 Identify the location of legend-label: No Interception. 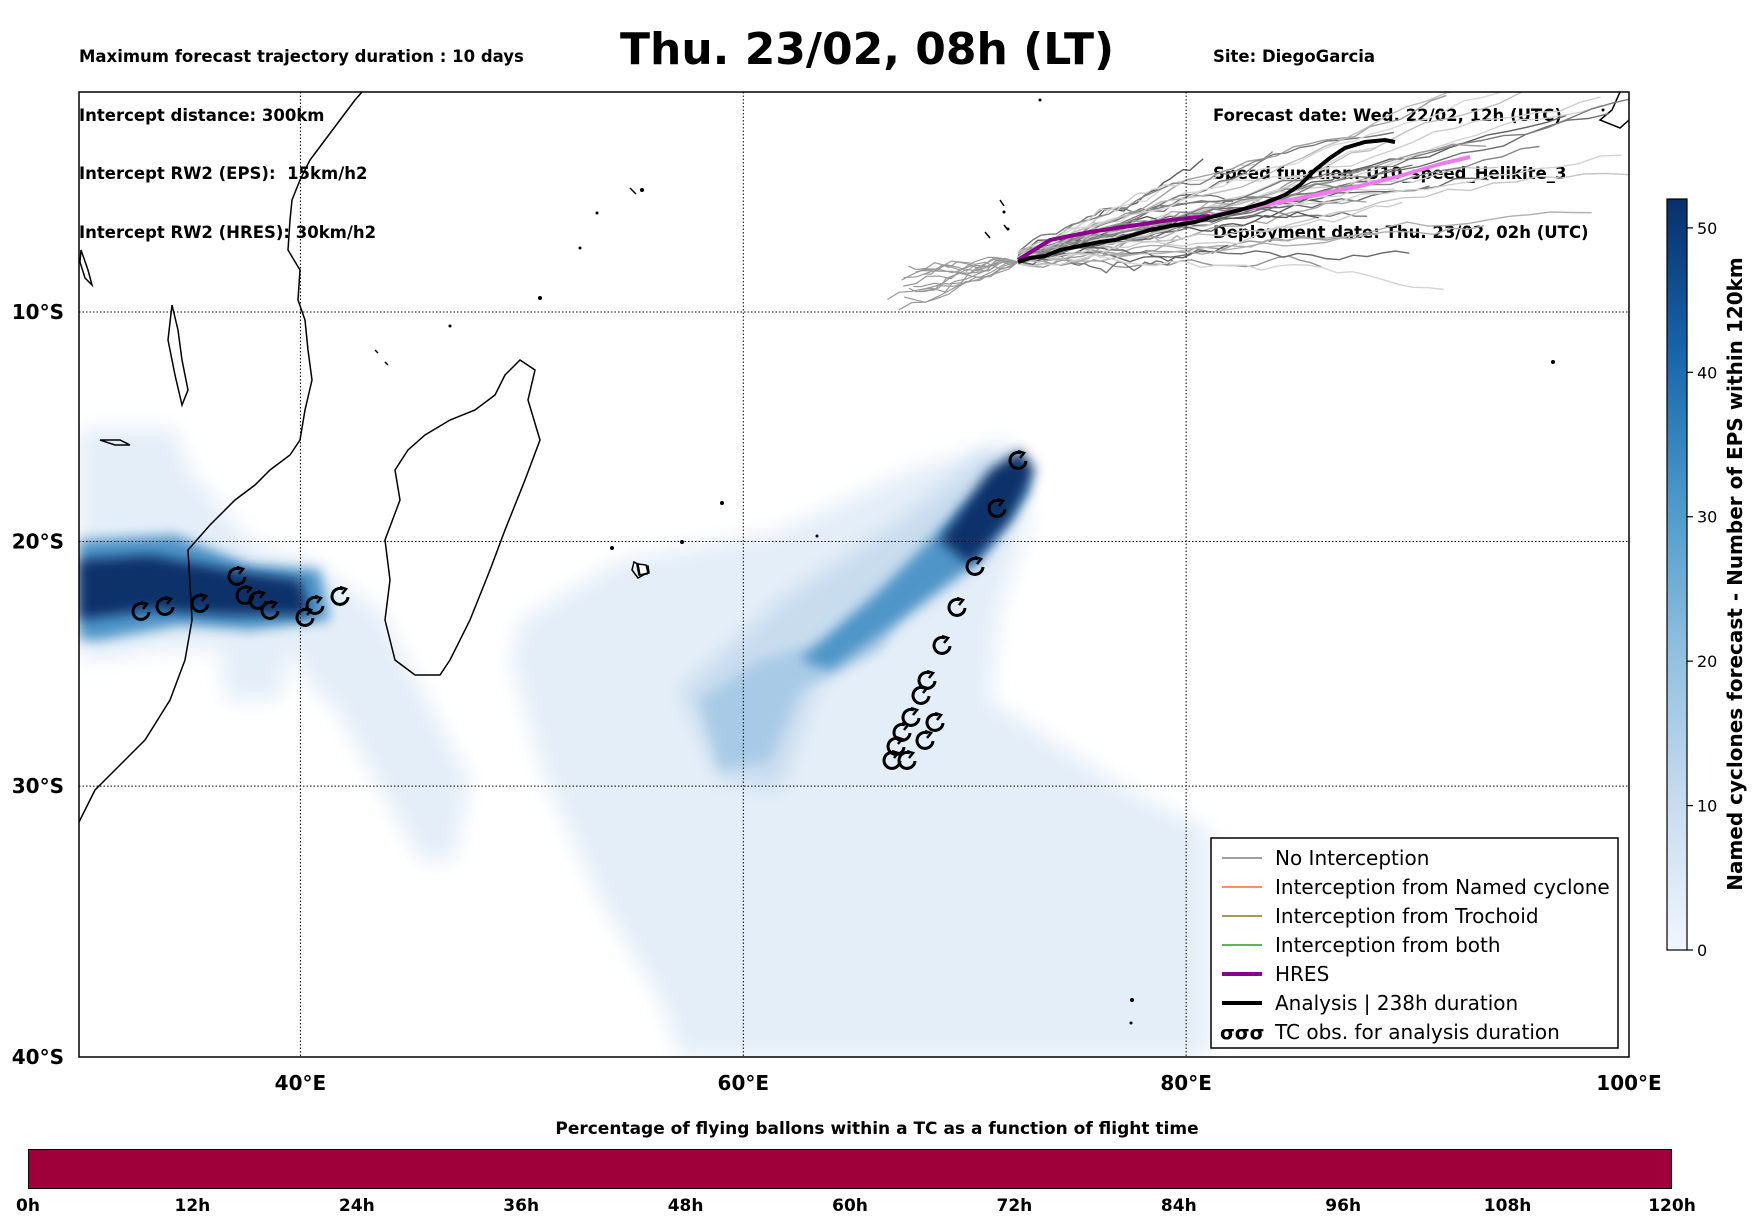
(1352, 858).